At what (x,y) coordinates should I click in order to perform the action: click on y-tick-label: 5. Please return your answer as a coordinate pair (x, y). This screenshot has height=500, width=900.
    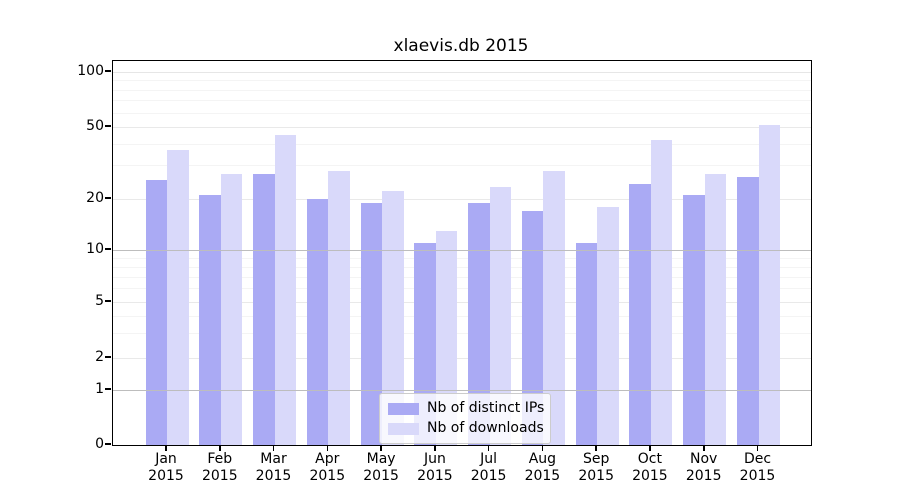
    Looking at the image, I should click on (99, 301).